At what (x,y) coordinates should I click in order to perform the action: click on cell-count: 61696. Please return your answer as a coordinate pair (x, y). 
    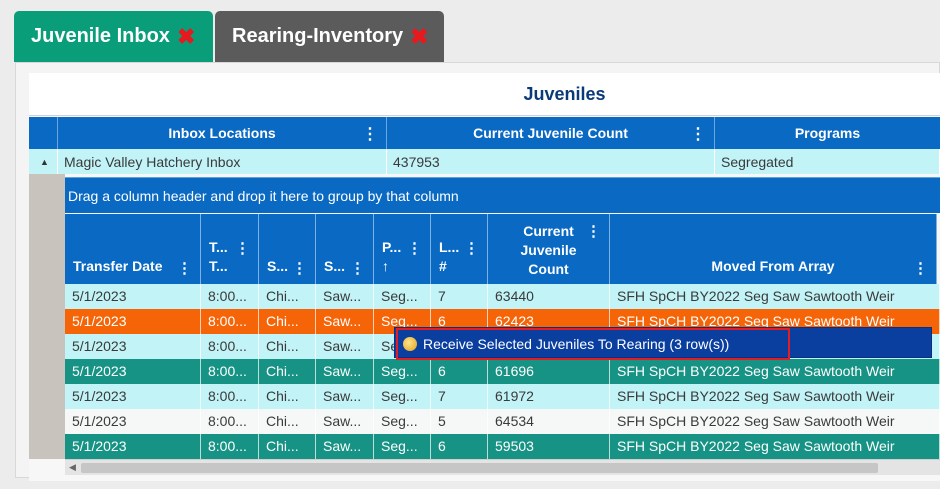
    Looking at the image, I should click on (549, 371).